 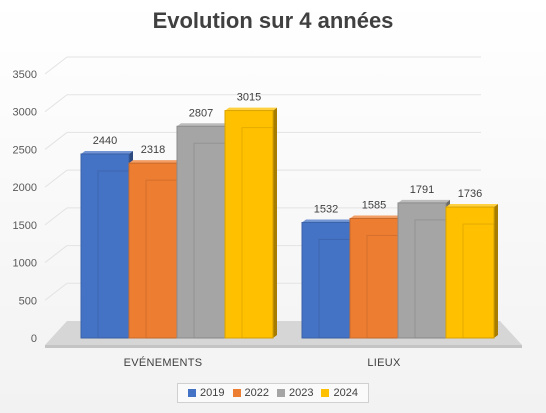 What do you see at coordinates (345, 393) in the screenshot?
I see `legend-label: 2024` at bounding box center [345, 393].